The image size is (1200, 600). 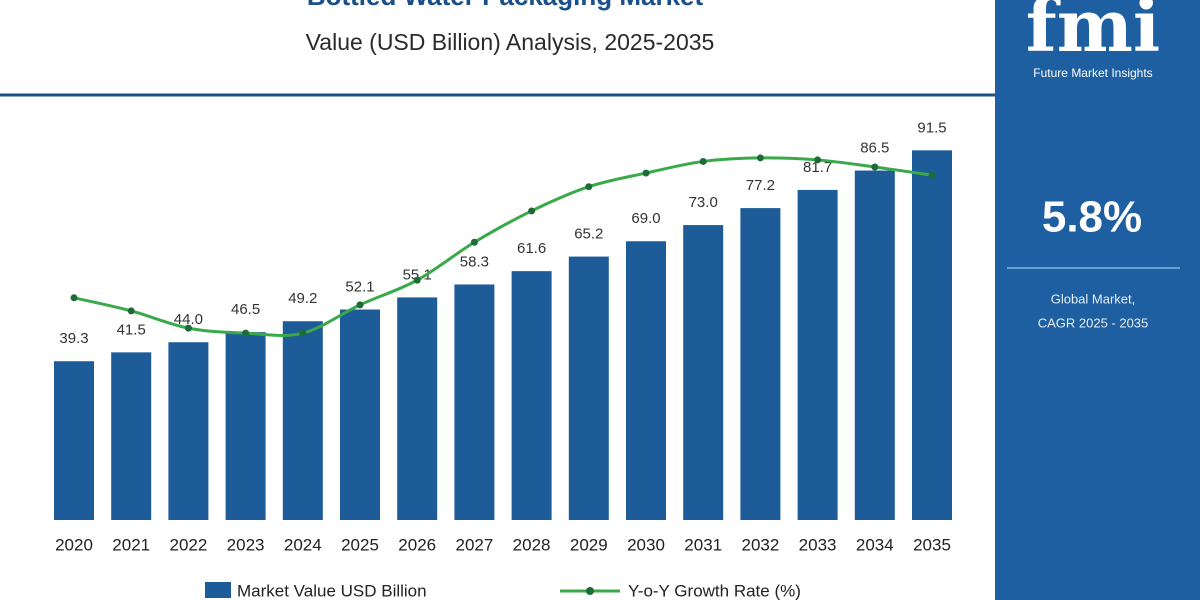 What do you see at coordinates (817, 167) in the screenshot?
I see `data-label: 81.7` at bounding box center [817, 167].